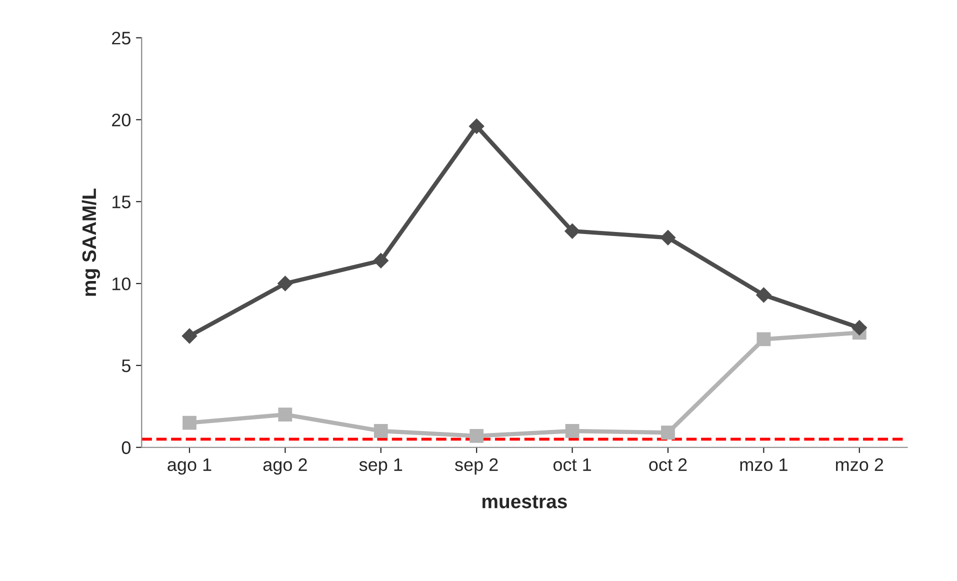  What do you see at coordinates (121, 283) in the screenshot?
I see `y-tick-label: 10` at bounding box center [121, 283].